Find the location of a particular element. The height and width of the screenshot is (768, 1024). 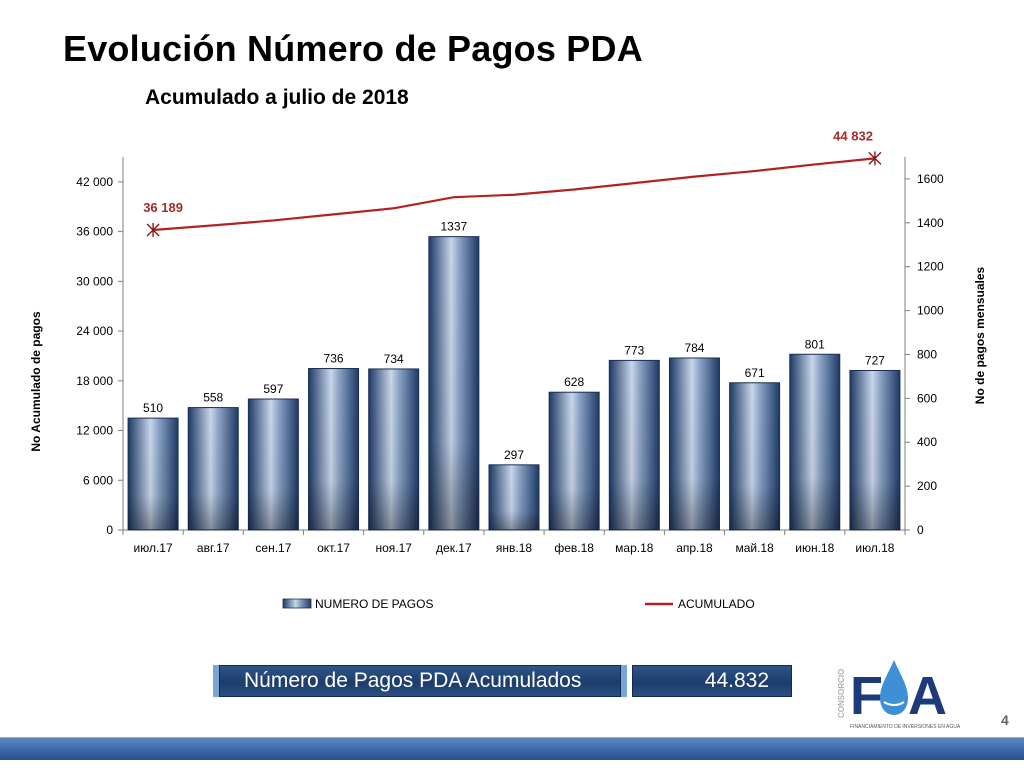

summary-box: Número de Pagos PDA Acumulados 44.832 is located at coordinates (502, 681).